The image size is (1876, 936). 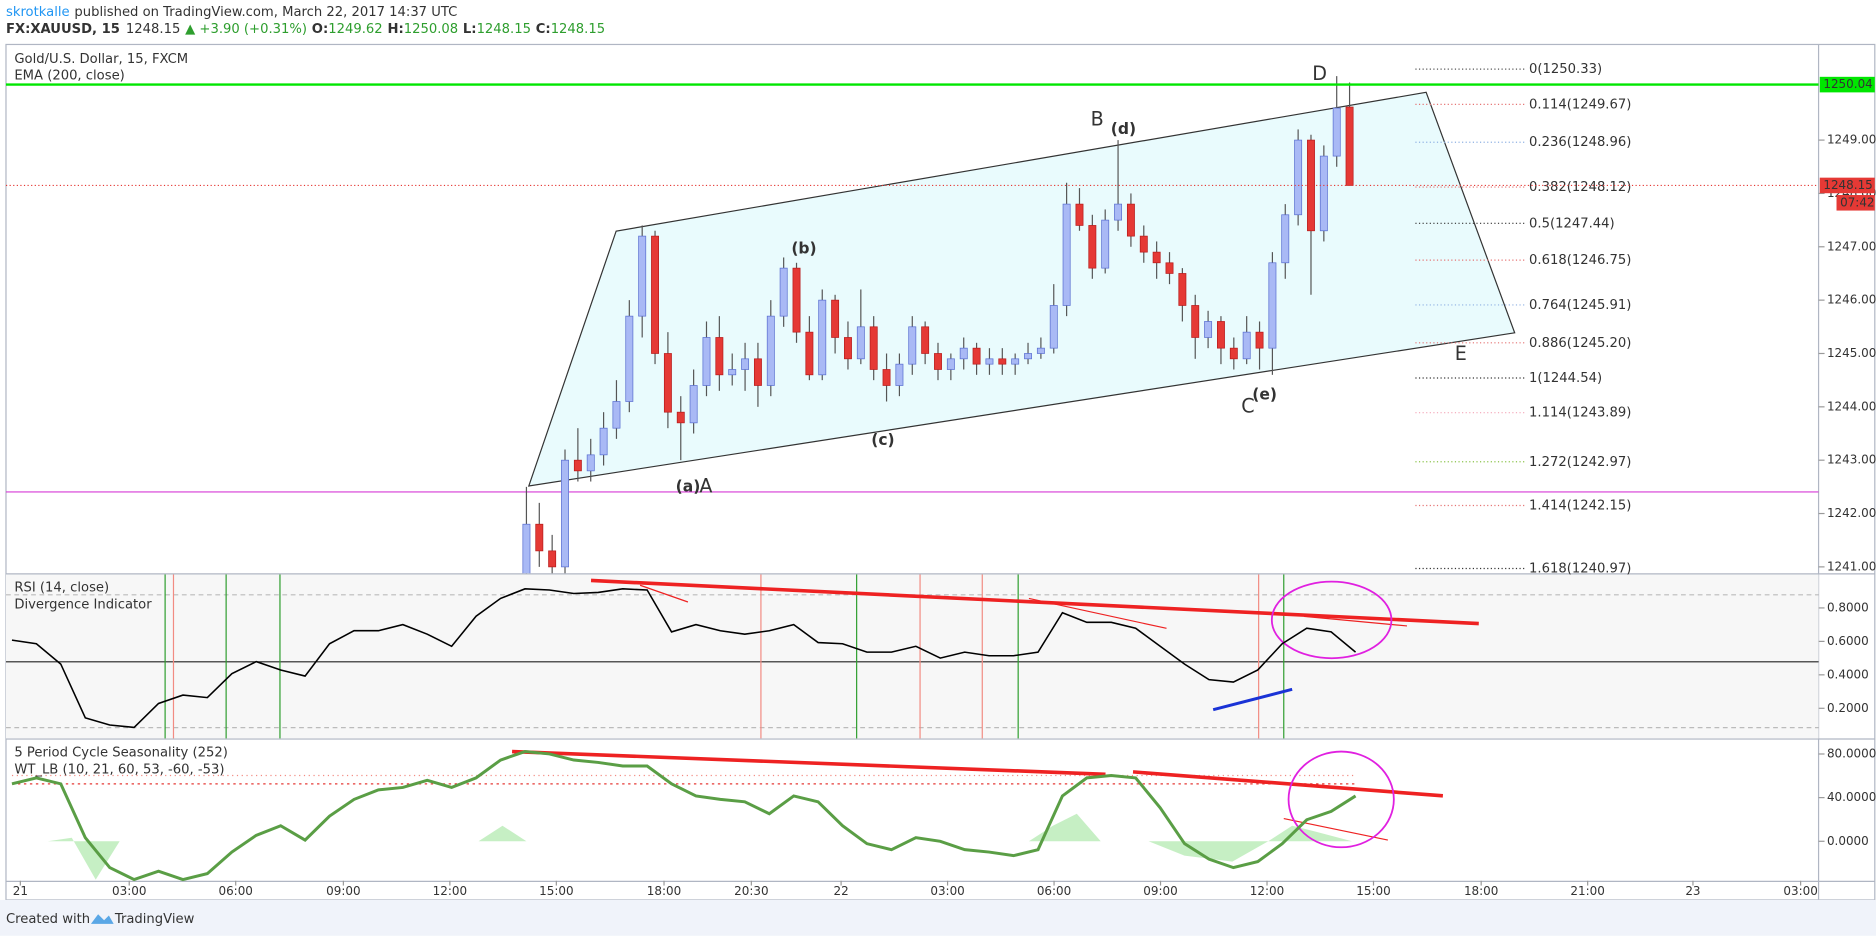 I want to click on fib-label: 0.382(1248.12), so click(x=1580, y=187).